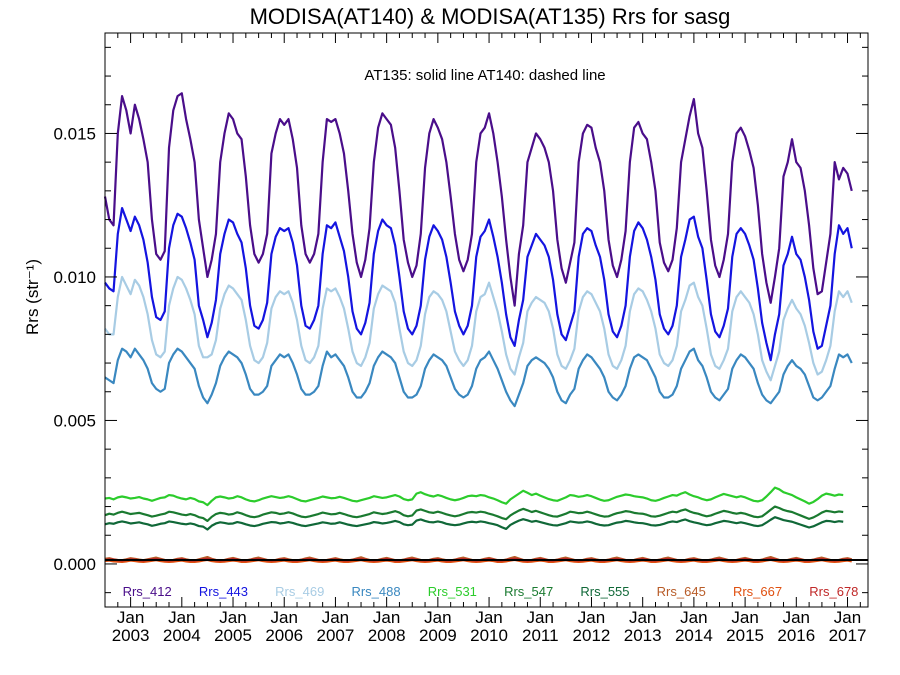  I want to click on legend-entry: Rrs_488, so click(375, 591).